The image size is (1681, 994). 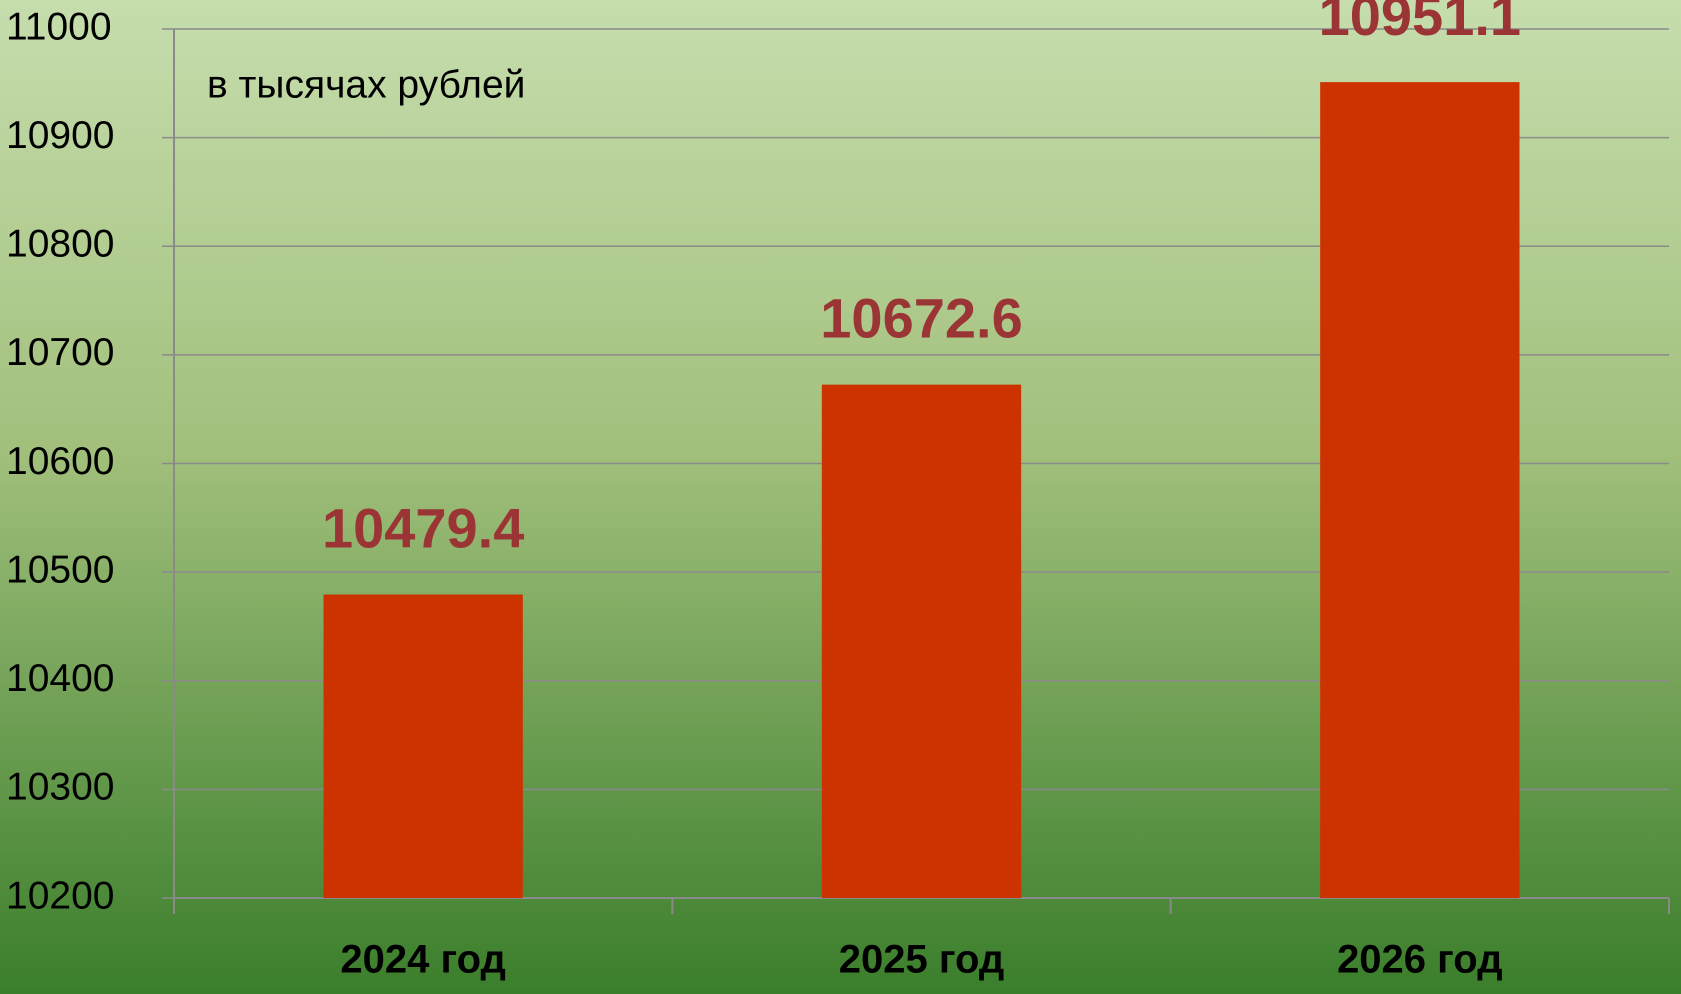 I want to click on y-tick-label: 10800, so click(x=60, y=244).